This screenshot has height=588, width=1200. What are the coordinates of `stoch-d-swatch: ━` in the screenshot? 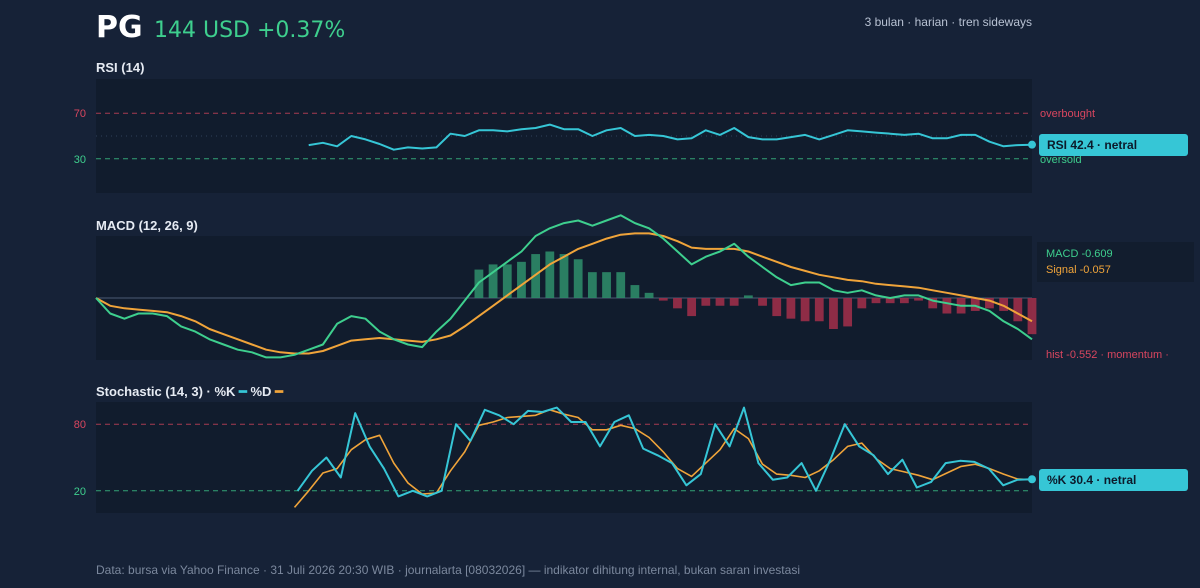 It's located at (279, 391).